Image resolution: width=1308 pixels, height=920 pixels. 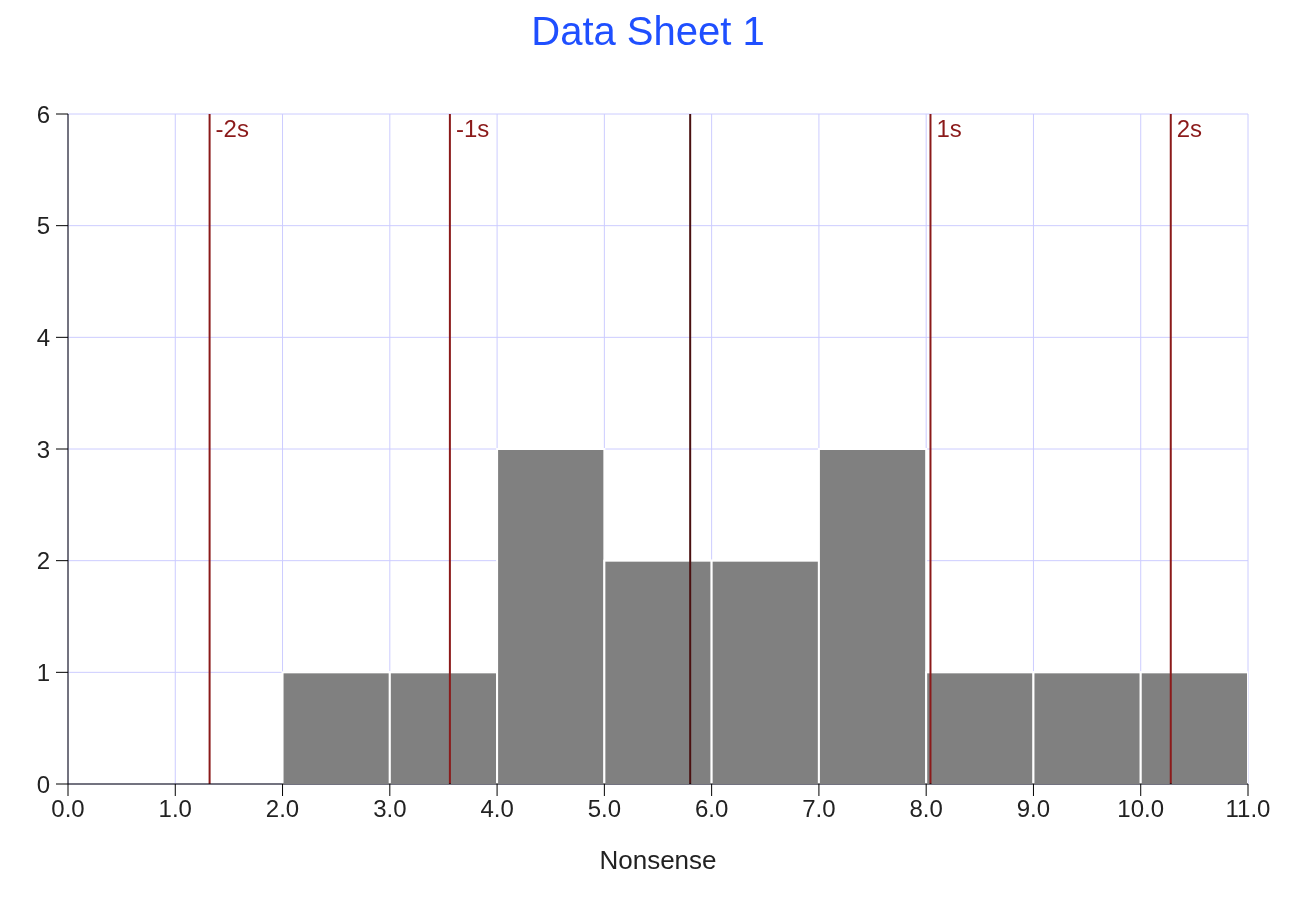 I want to click on x-tick-label: 9.0, so click(x=1033, y=809).